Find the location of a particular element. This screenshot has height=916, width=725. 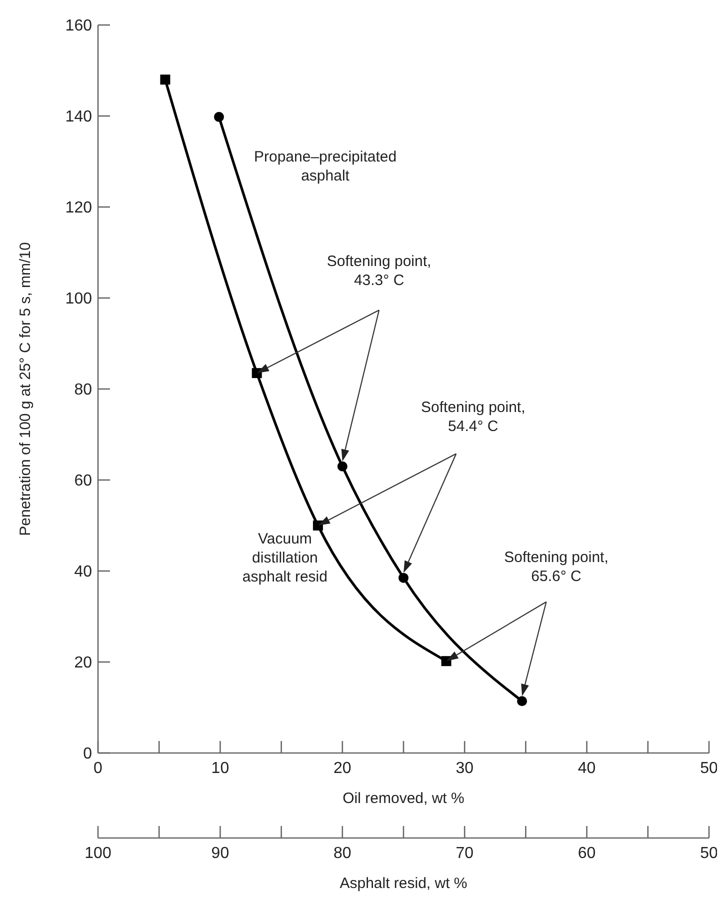

y-tick-label: 140 is located at coordinates (78, 117).